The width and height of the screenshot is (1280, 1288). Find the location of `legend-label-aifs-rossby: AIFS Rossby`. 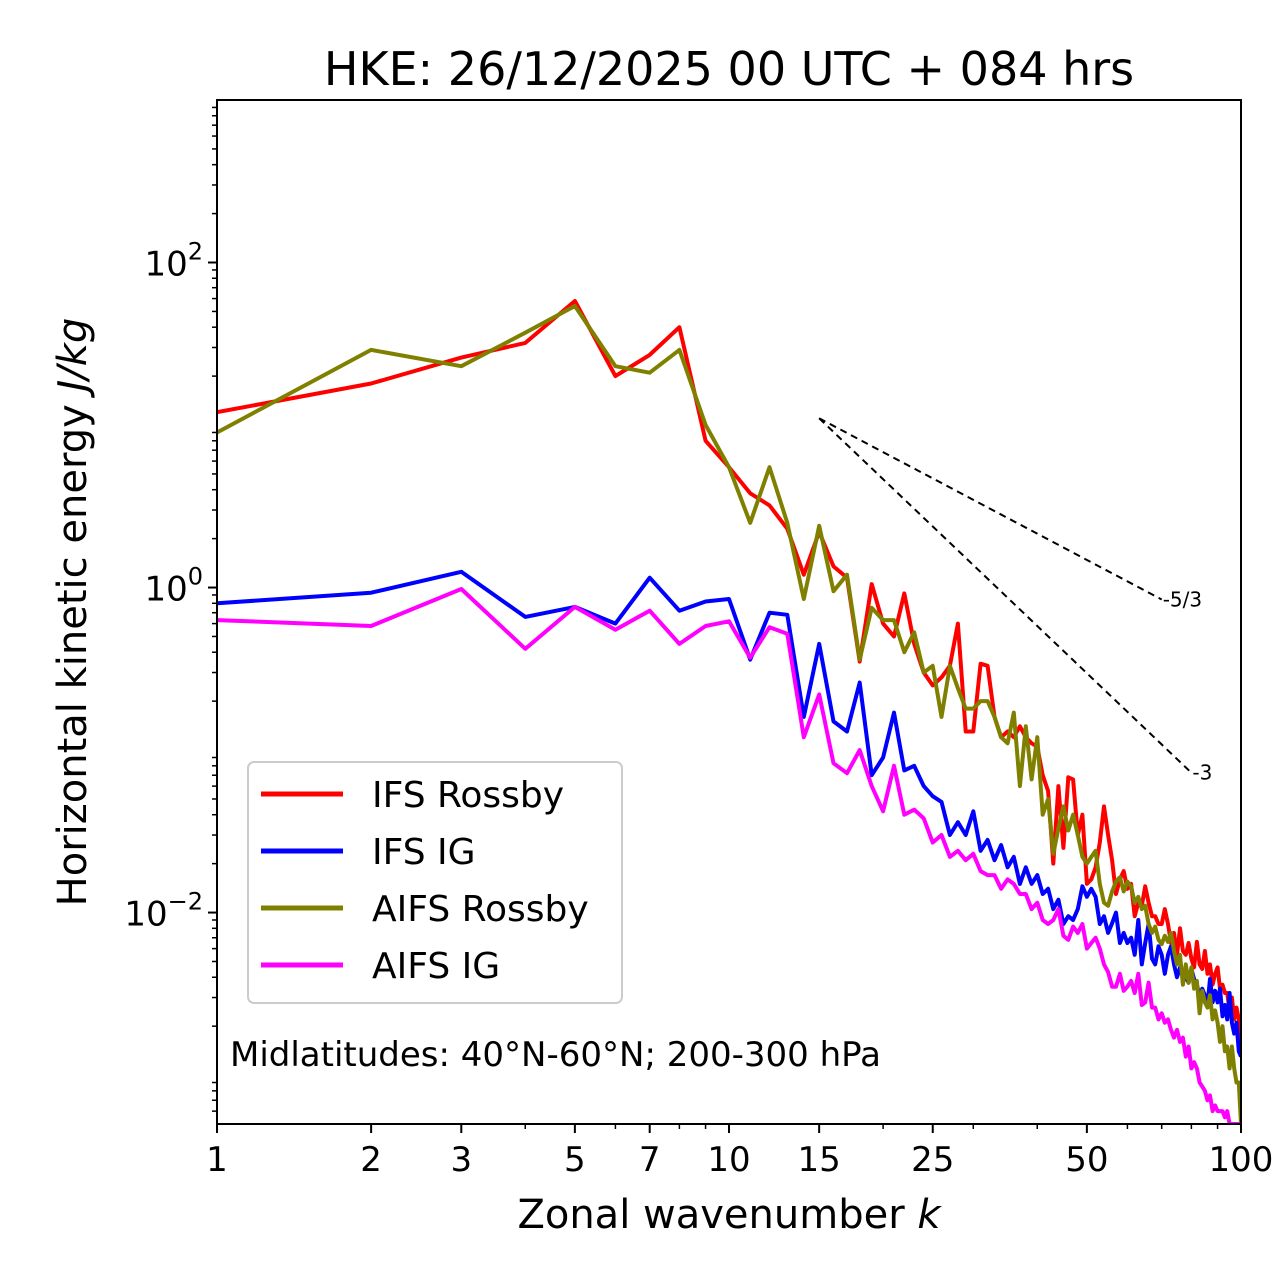

legend-label-aifs-rossby: AIFS Rossby is located at coordinates (480, 909).